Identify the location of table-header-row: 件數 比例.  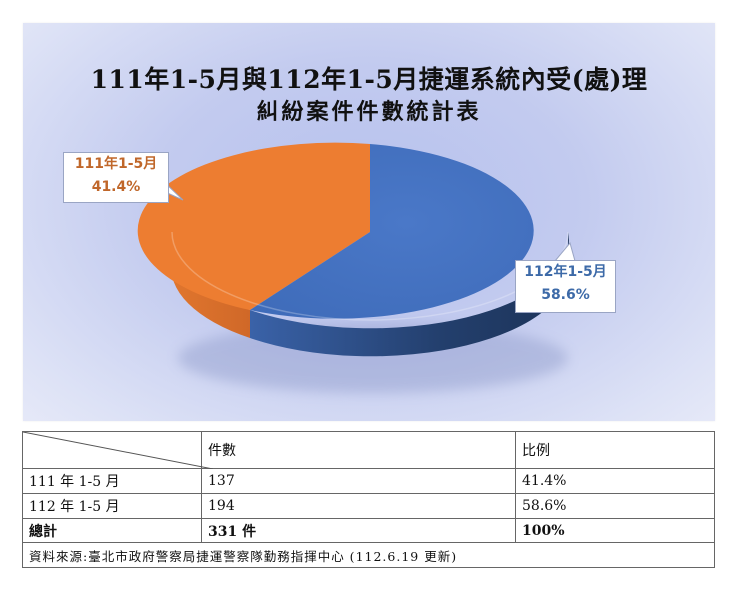
(368, 450).